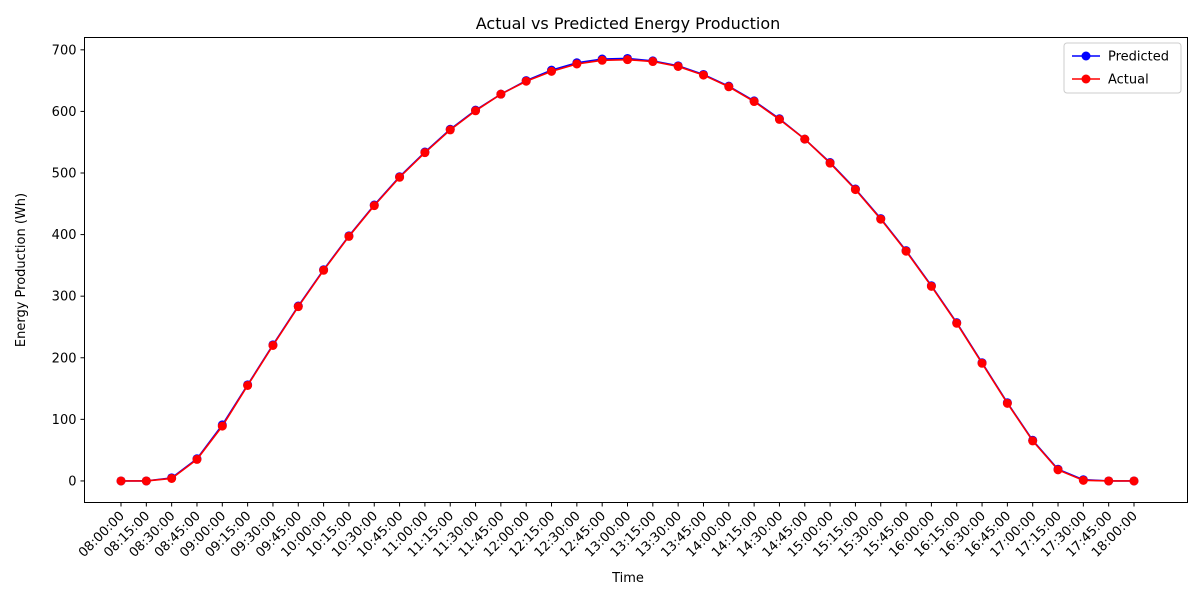  What do you see at coordinates (21, 270) in the screenshot?
I see `y-axis-label: Energy Production (Wh)` at bounding box center [21, 270].